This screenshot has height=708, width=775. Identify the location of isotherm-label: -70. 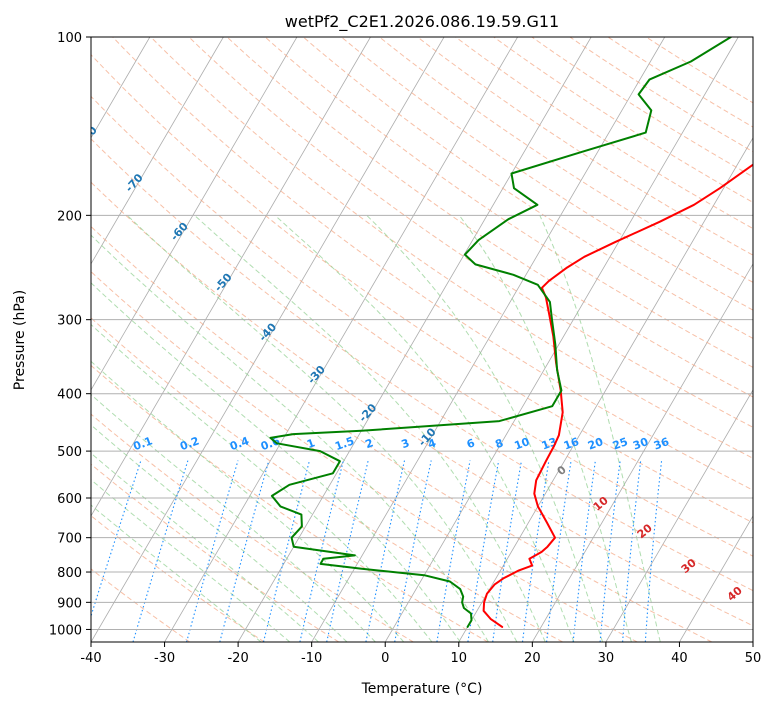
(134, 183).